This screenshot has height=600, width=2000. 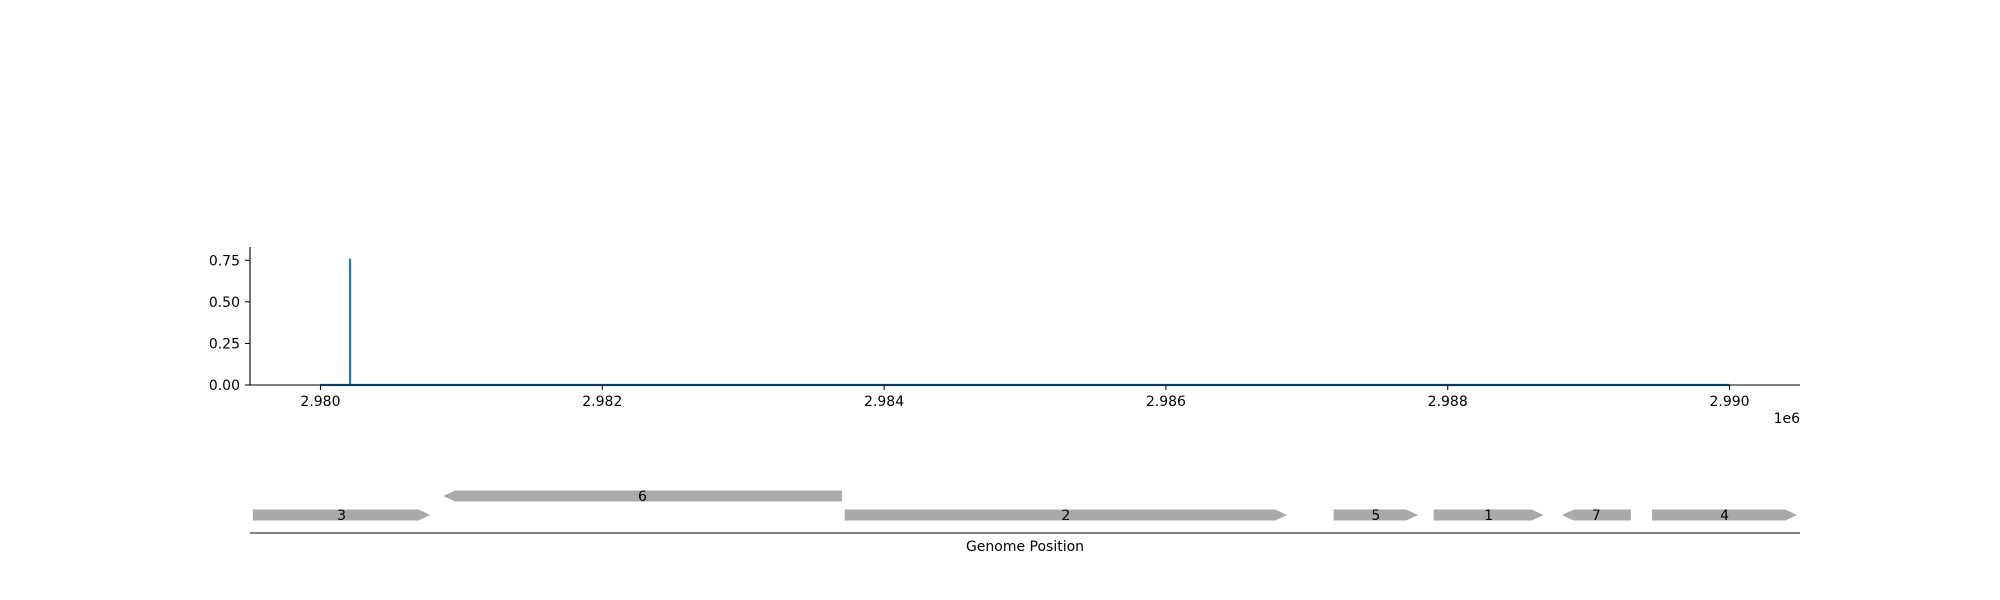 I want to click on gene-label-1: 1, so click(x=1488, y=516).